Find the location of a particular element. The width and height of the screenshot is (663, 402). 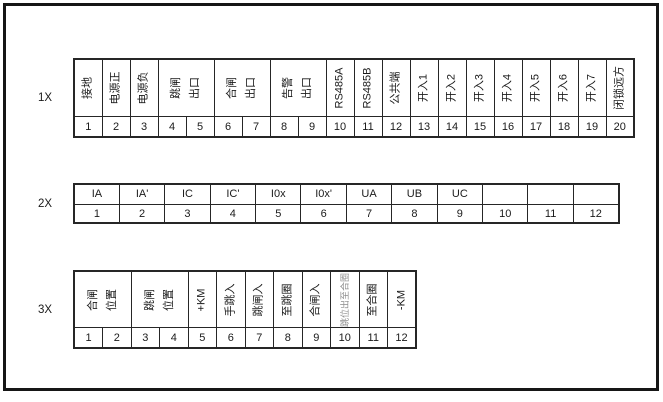

terminal-label-row: IA IA' IC IC' I0x I0x' UA UB UC is located at coordinates (346, 194).